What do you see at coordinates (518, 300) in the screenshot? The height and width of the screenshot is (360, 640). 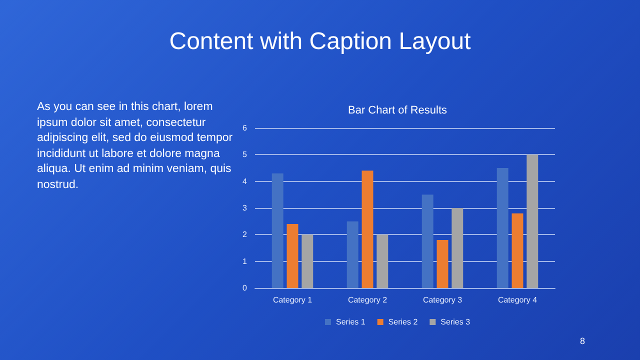 I see `x-tick-label: Category 4` at bounding box center [518, 300].